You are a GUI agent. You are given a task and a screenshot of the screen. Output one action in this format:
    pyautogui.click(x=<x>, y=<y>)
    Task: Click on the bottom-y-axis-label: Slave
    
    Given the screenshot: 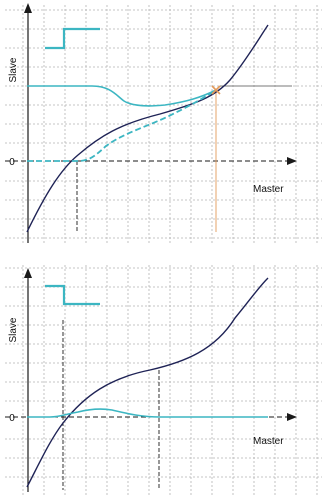 What is the action you would take?
    pyautogui.click(x=13, y=329)
    